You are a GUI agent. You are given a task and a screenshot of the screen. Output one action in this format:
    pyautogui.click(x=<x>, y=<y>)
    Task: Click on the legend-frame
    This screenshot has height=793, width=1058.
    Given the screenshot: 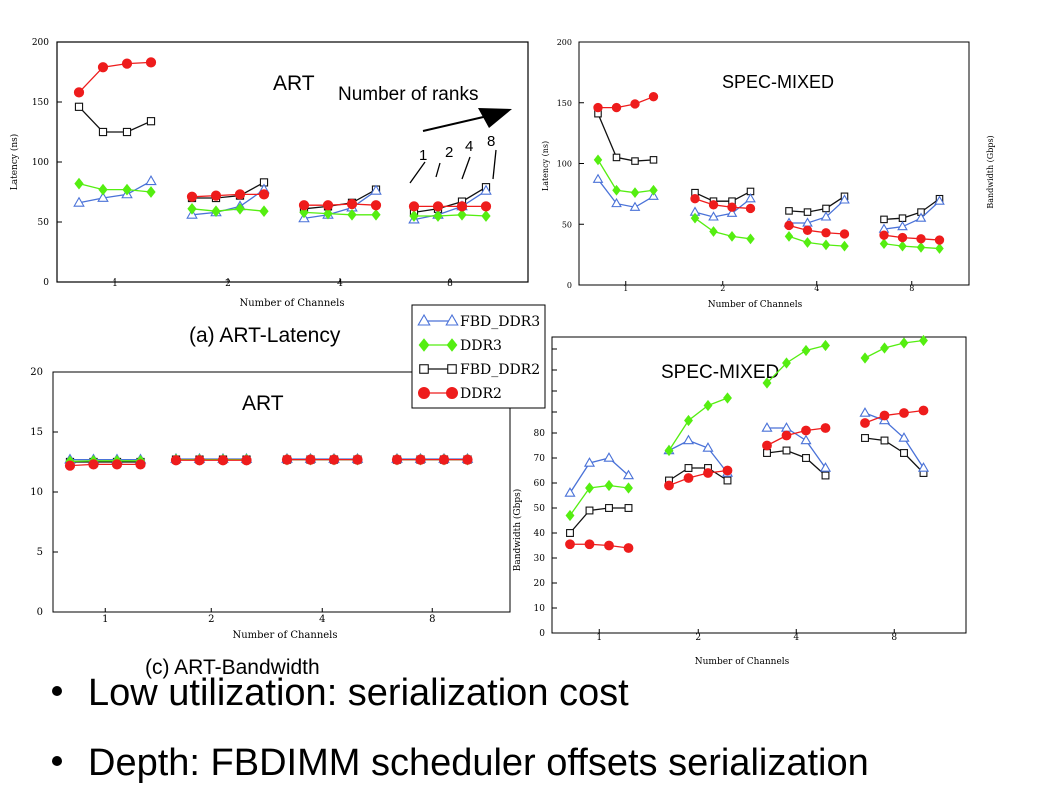 What is the action you would take?
    pyautogui.click(x=478, y=356)
    